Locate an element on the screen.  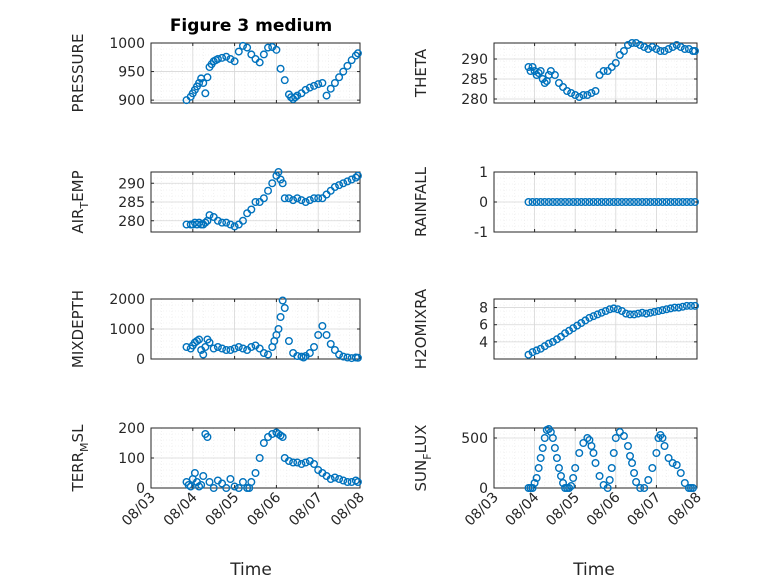
y-axis-label: SUNFLUX is located at coordinates (423, 458).